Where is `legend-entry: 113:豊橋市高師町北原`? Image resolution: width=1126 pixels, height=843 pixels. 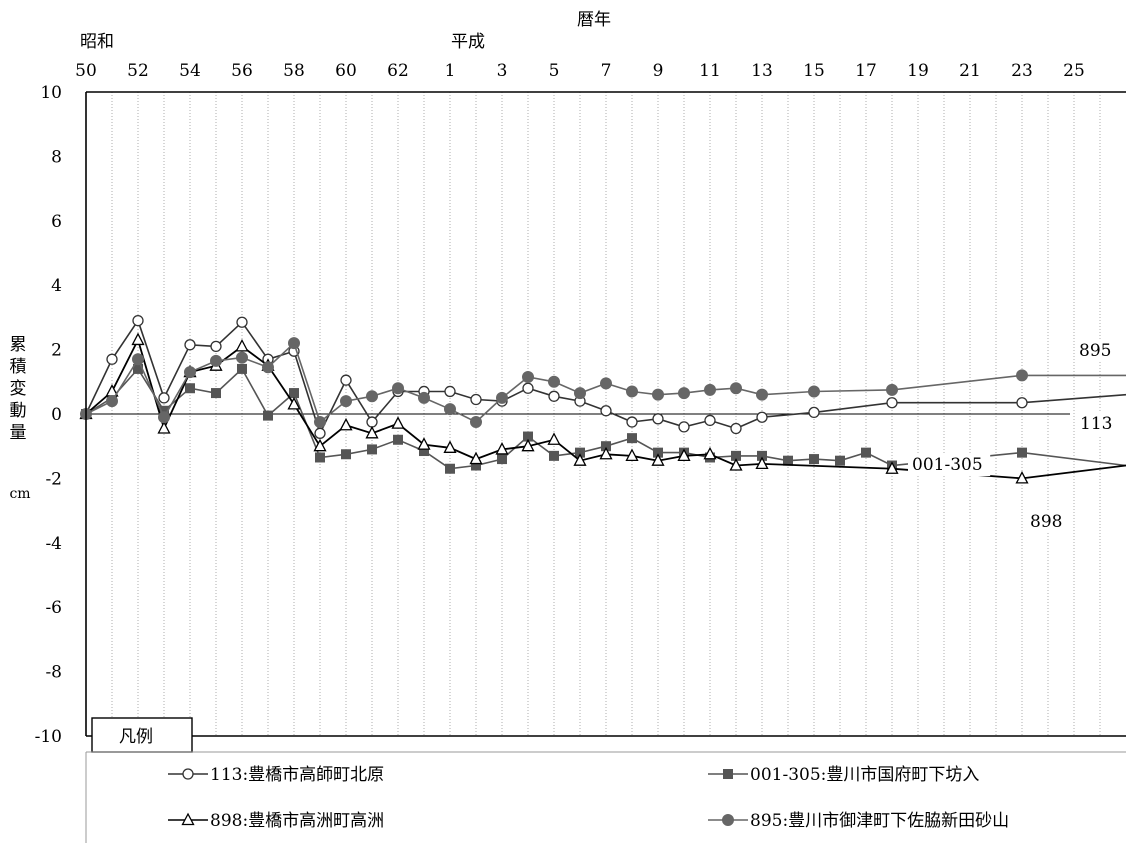
legend-entry: 113:豊橋市高師町北原 is located at coordinates (276, 775).